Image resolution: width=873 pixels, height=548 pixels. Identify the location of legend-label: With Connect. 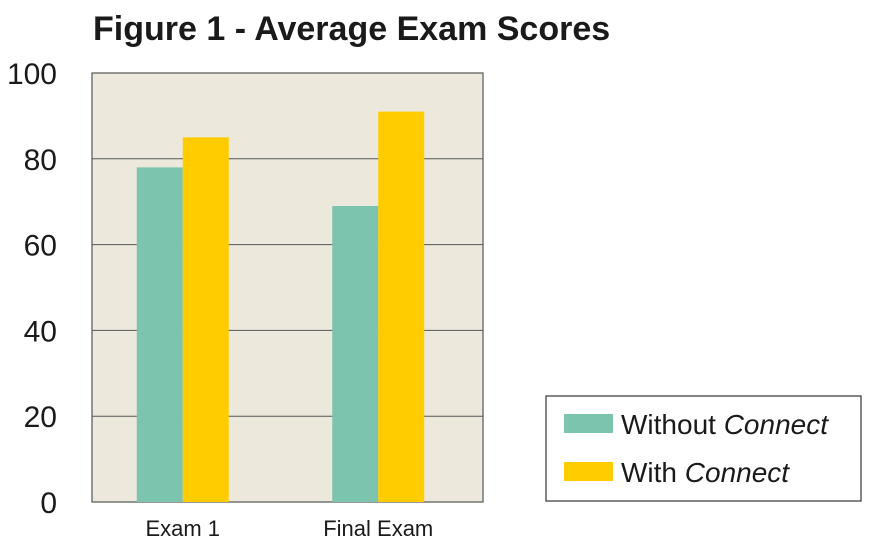
(705, 472).